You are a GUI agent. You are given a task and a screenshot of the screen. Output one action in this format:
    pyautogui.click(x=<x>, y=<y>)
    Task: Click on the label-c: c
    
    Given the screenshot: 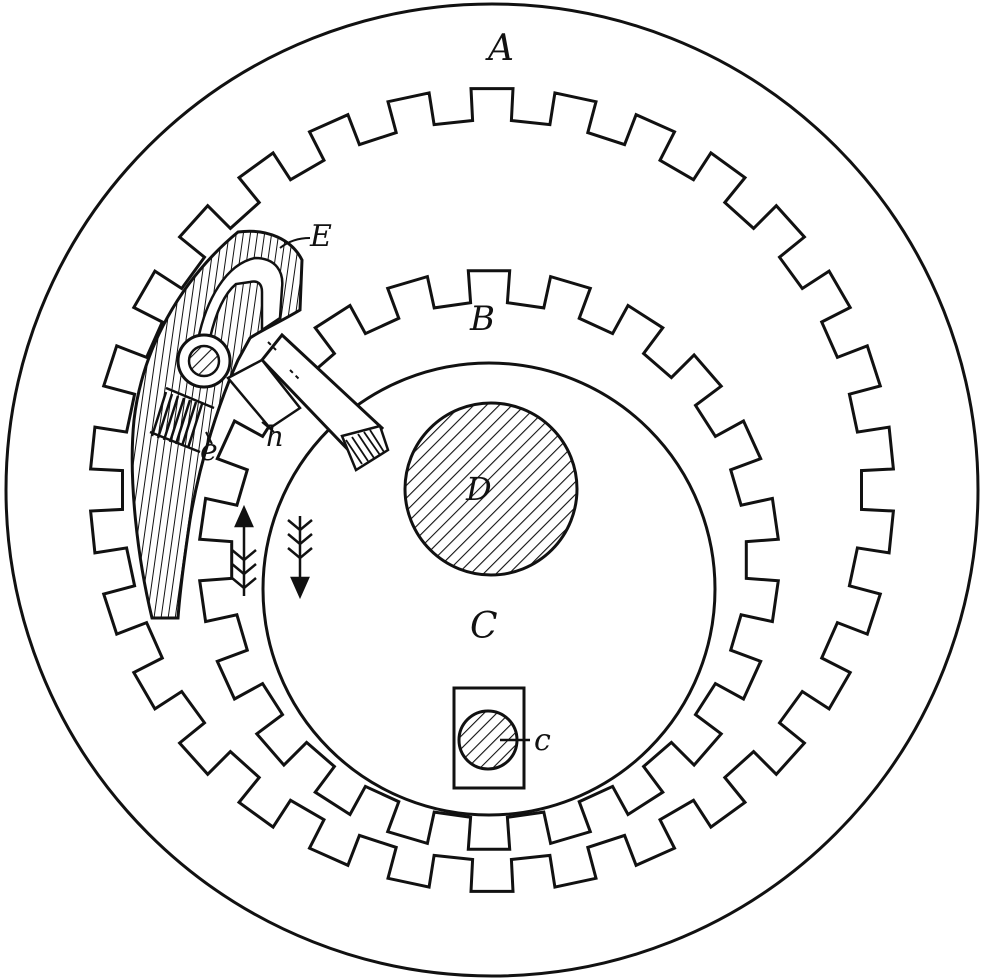 What is the action you would take?
    pyautogui.click(x=542, y=740)
    